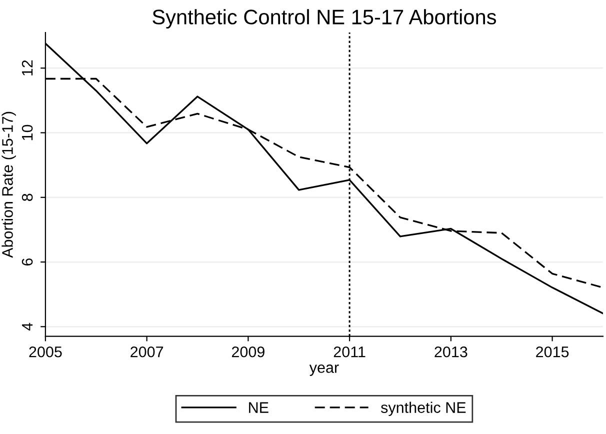  I want to click on legend-label: NE, so click(258, 407).